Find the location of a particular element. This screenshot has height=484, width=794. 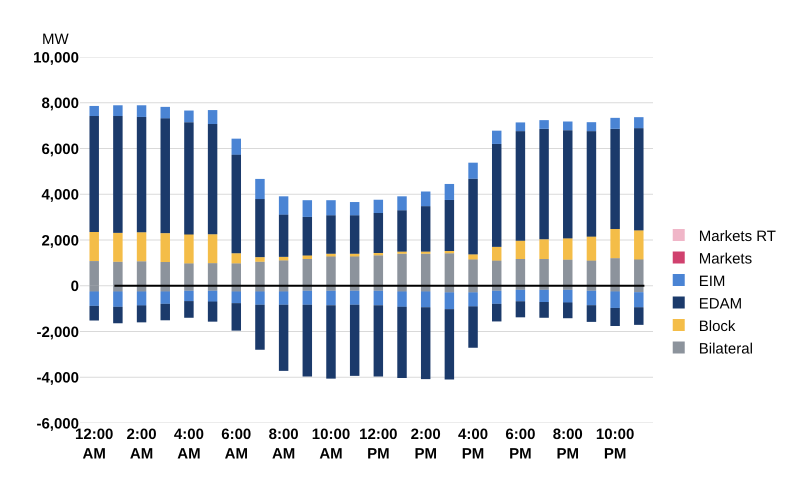

x-tick-label: 10:00 PM is located at coordinates (615, 444).